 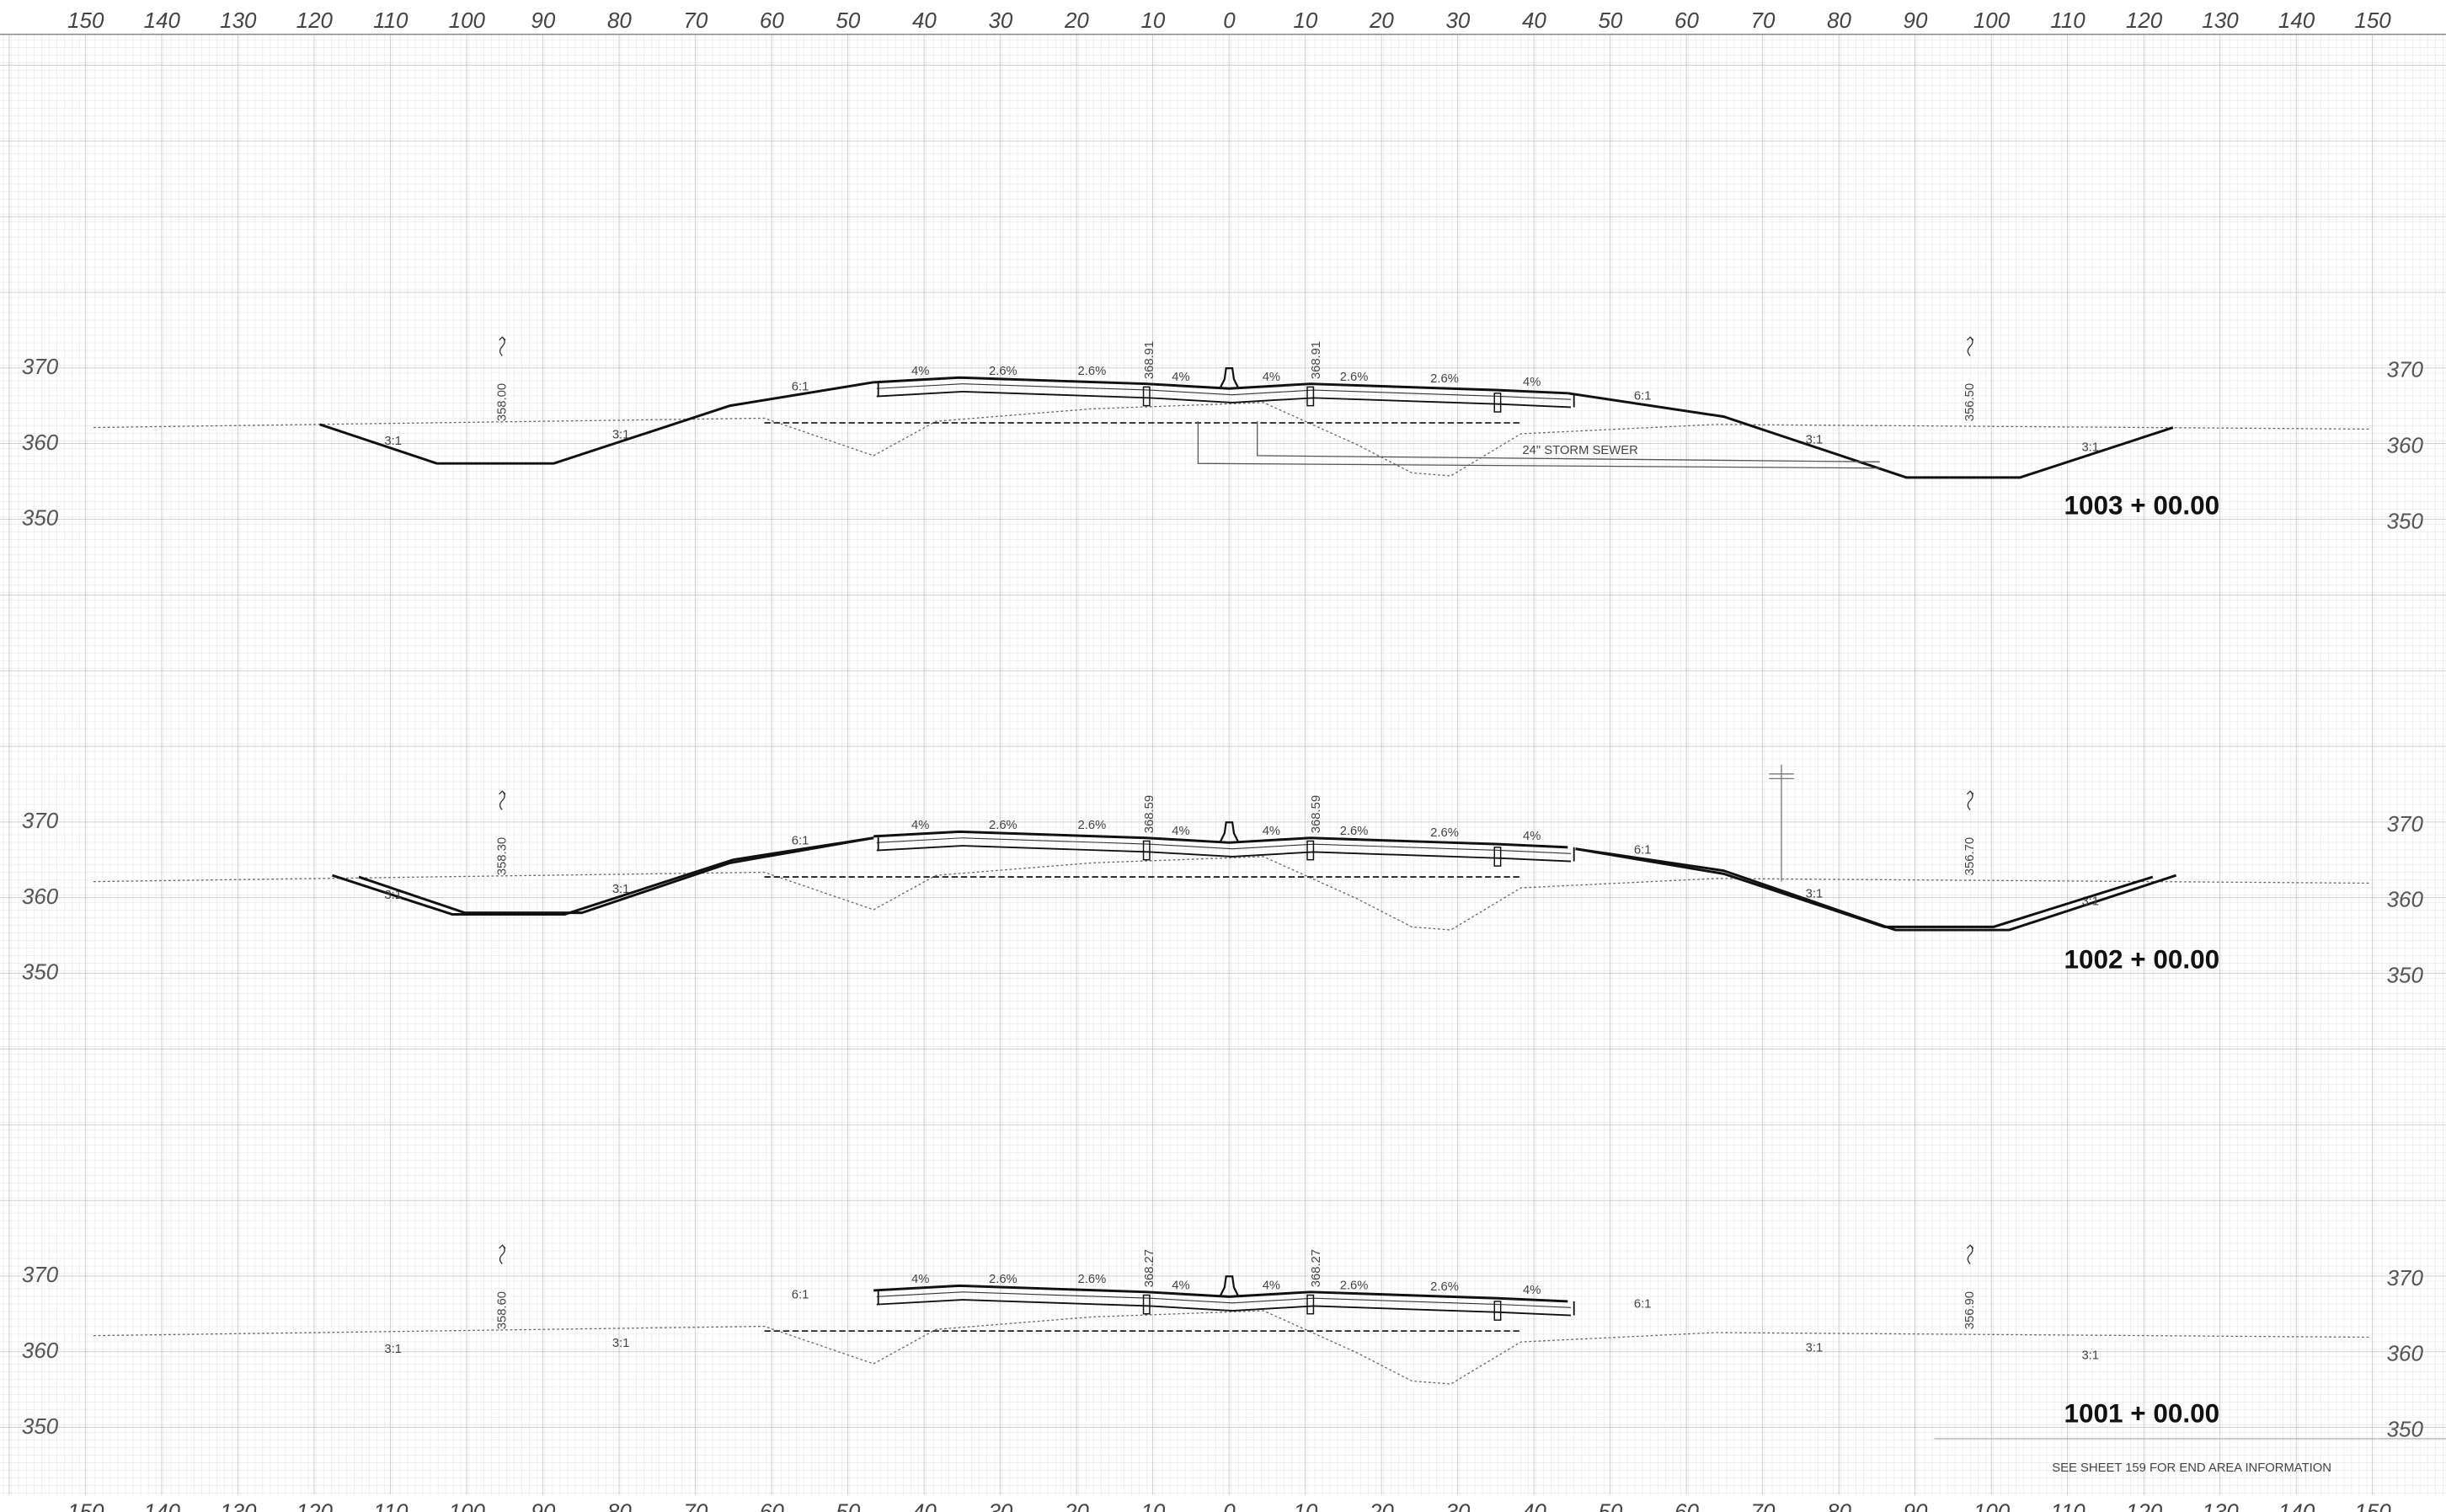 I want to click on ditch-elevation: 356.50, so click(x=1970, y=402).